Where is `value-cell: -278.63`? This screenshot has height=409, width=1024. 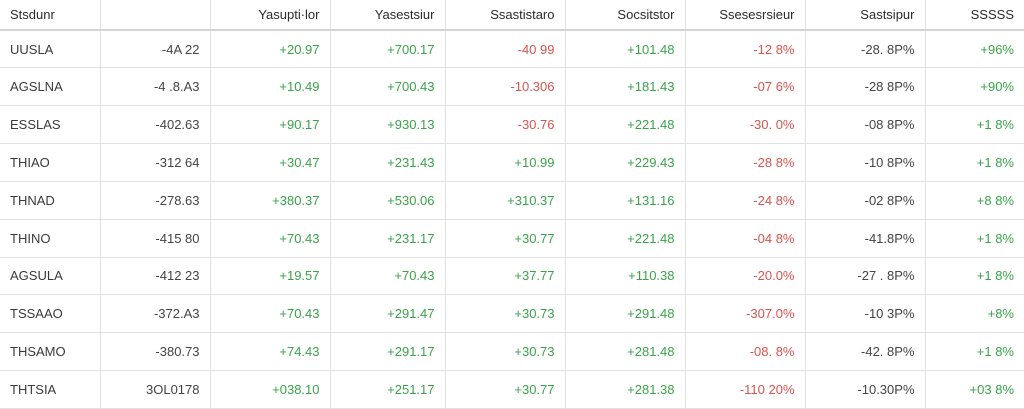
value-cell: -278.63 is located at coordinates (155, 200).